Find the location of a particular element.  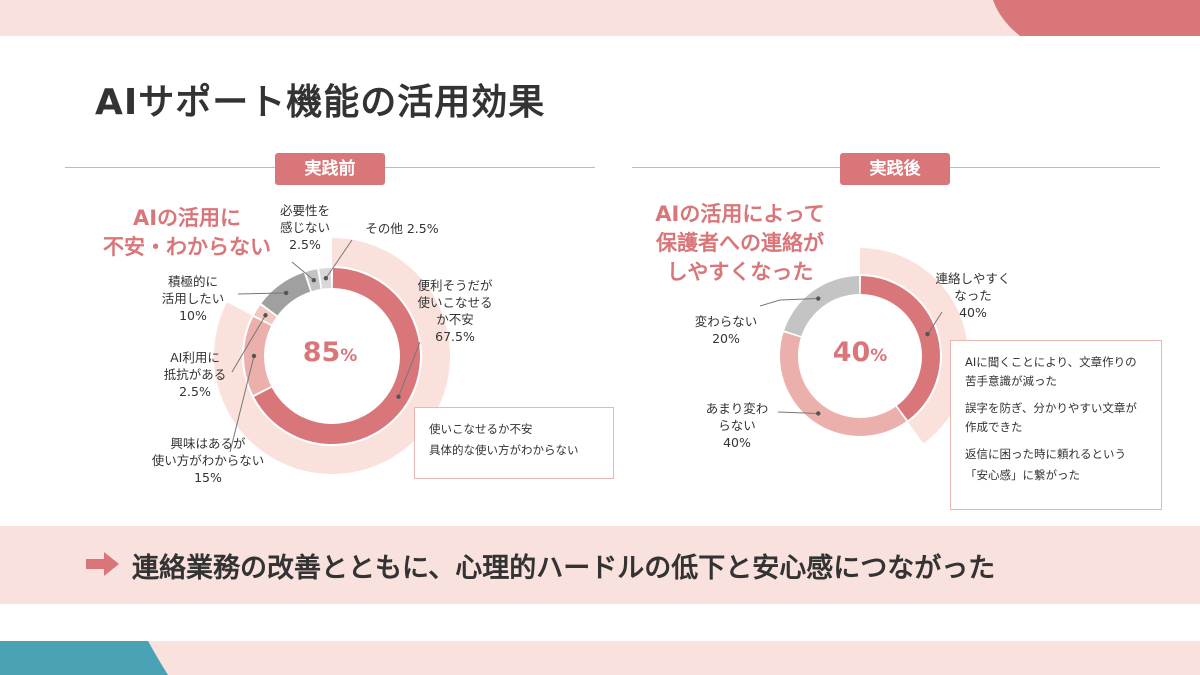

after-slice-label-1: あまり変わ らない 40% is located at coordinates (737, 425).